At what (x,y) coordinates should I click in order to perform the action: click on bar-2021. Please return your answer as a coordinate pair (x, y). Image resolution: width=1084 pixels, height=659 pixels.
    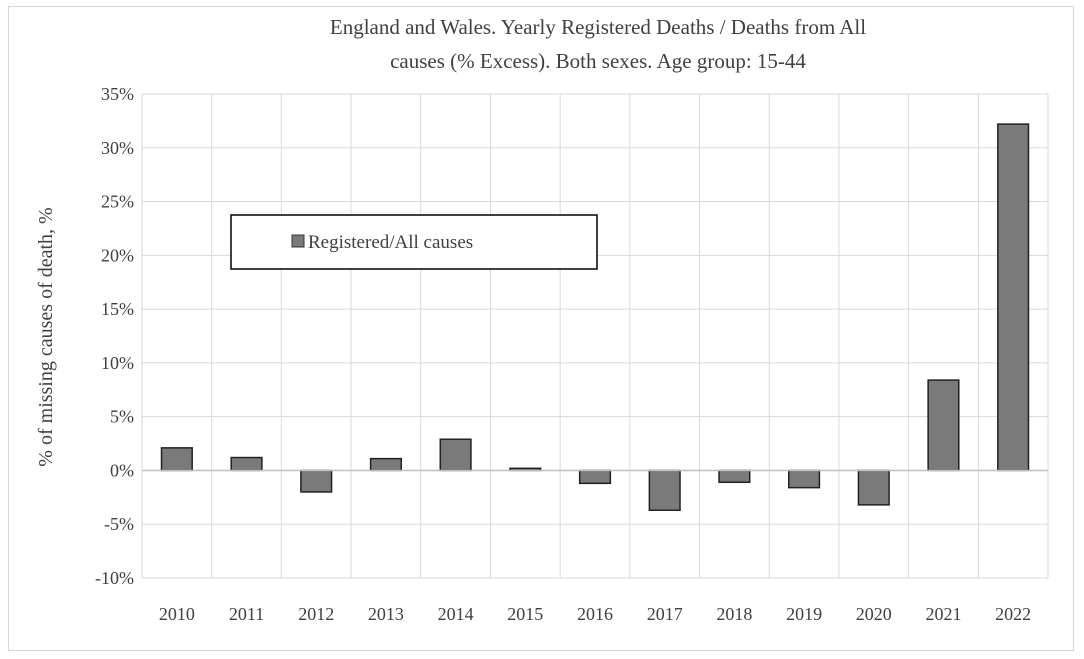
    Looking at the image, I should click on (943, 425).